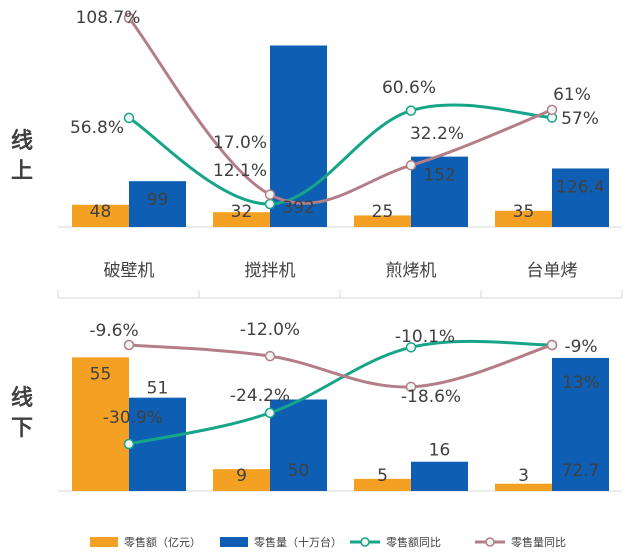 The width and height of the screenshot is (626, 559). I want to click on label-sales_yoy-1-0: -30.9%, so click(133, 418).